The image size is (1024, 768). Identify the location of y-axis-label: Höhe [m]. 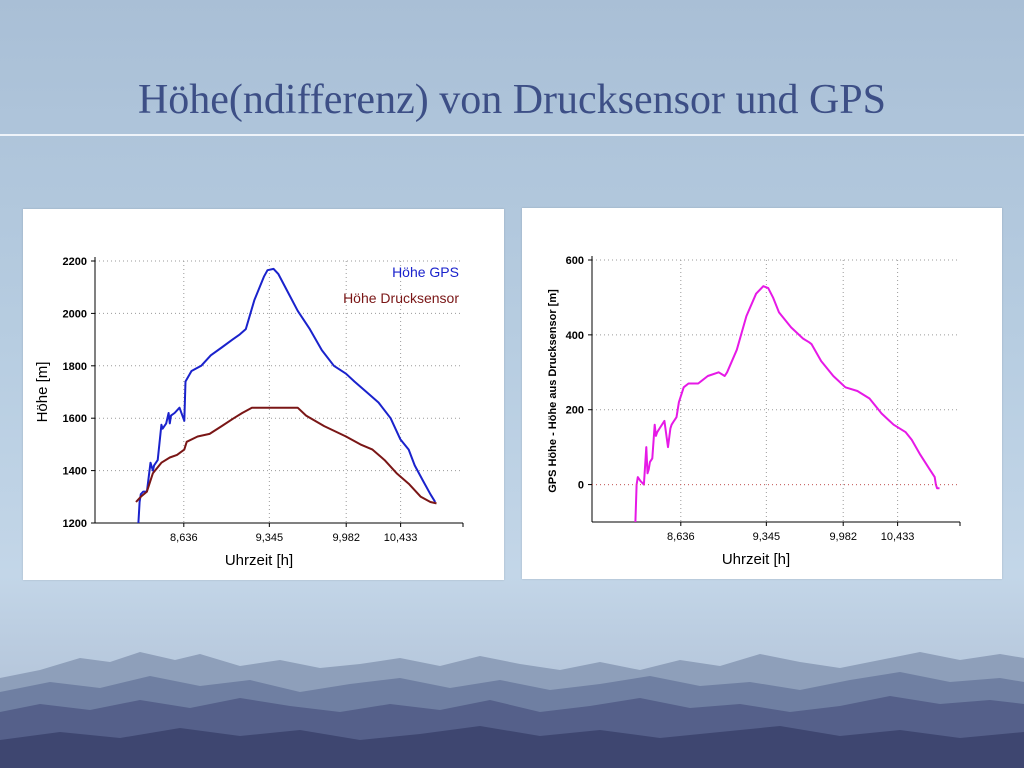
(42, 392).